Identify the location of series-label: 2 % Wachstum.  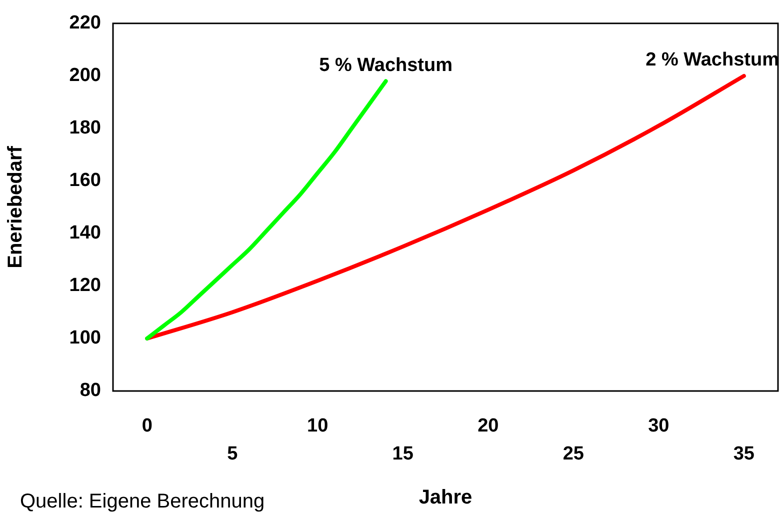
(713, 60).